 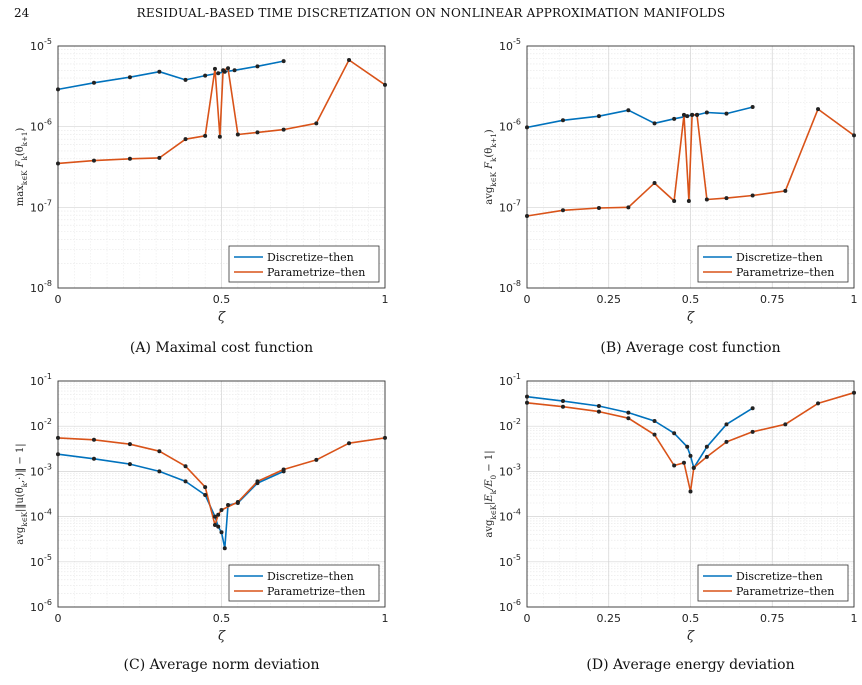 I want to click on y-axis-label: maxk∈K Fk(θk+1), so click(x=22, y=167).